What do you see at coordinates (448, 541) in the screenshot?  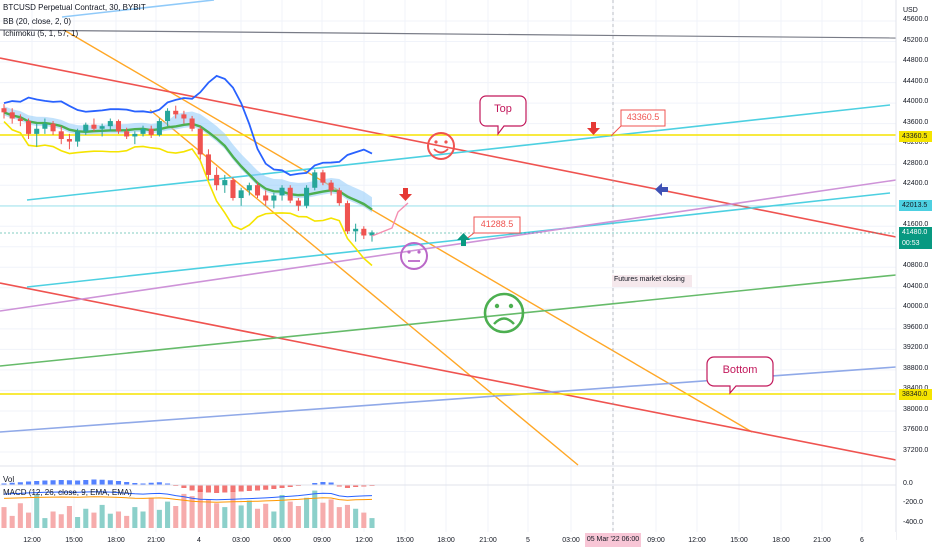 I see `time-axis` at bounding box center [448, 541].